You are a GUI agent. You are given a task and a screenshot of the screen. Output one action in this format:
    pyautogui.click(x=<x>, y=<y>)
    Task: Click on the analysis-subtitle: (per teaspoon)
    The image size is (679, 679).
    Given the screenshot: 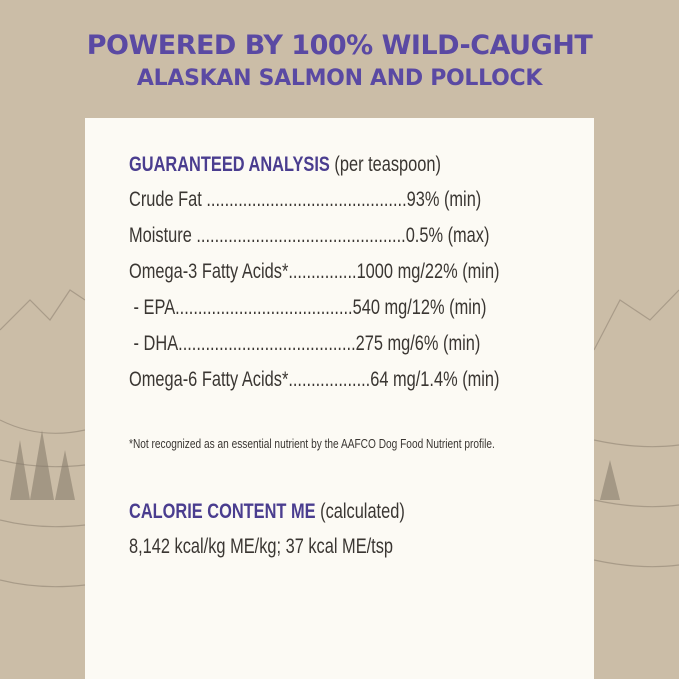 What is the action you would take?
    pyautogui.click(x=387, y=164)
    